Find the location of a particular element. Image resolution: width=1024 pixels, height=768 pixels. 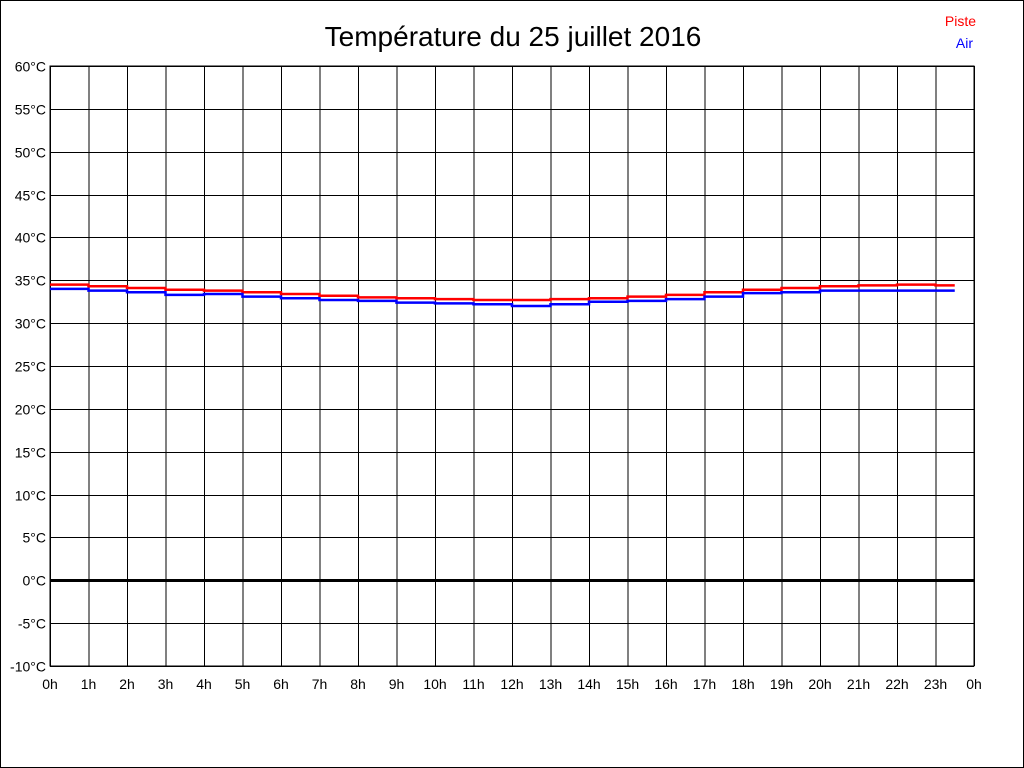

y-tick-label: 0°C is located at coordinates (35, 581).